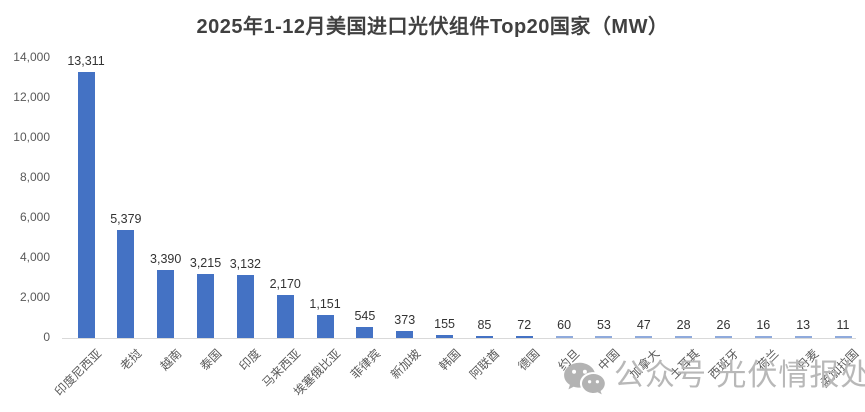 This screenshot has width=865, height=412. Describe the element at coordinates (86, 61) in the screenshot. I see `bar-value-label: 13,311` at that location.